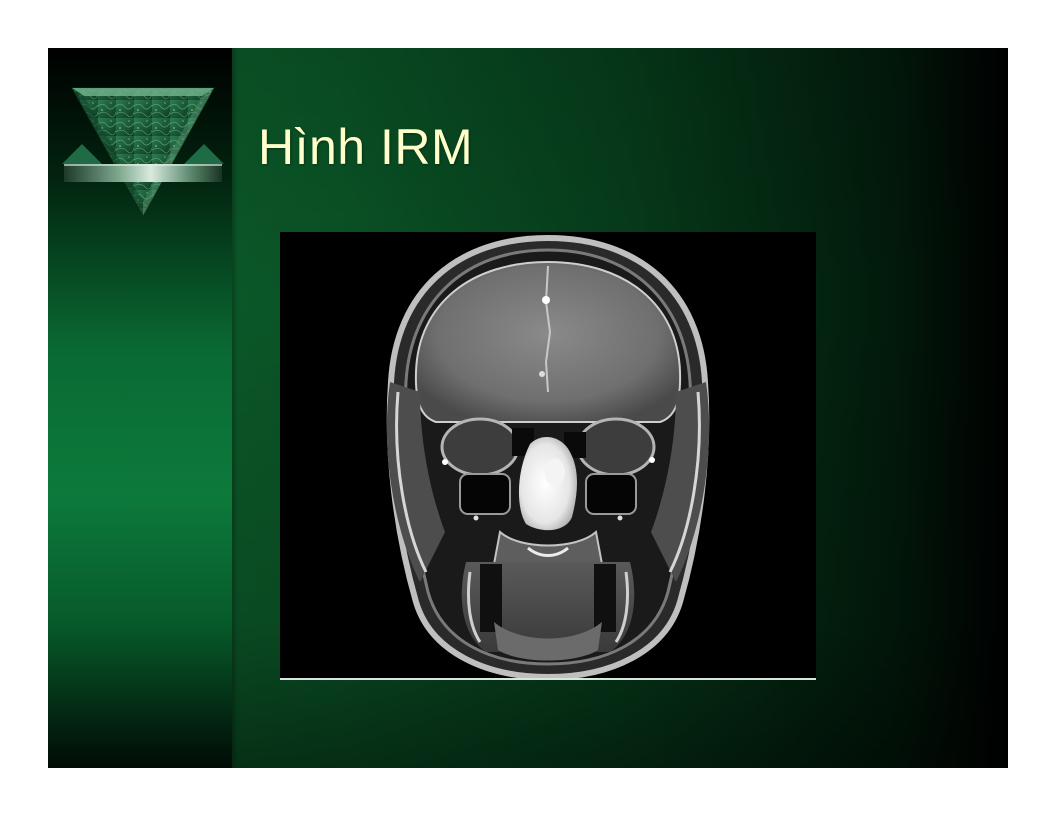 The width and height of the screenshot is (1056, 816). I want to click on sidebar-edge, so click(235, 408).